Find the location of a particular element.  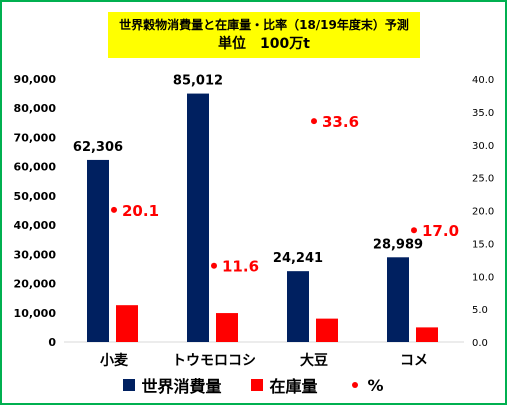

data-label-consumption: 62,306 is located at coordinates (98, 147).